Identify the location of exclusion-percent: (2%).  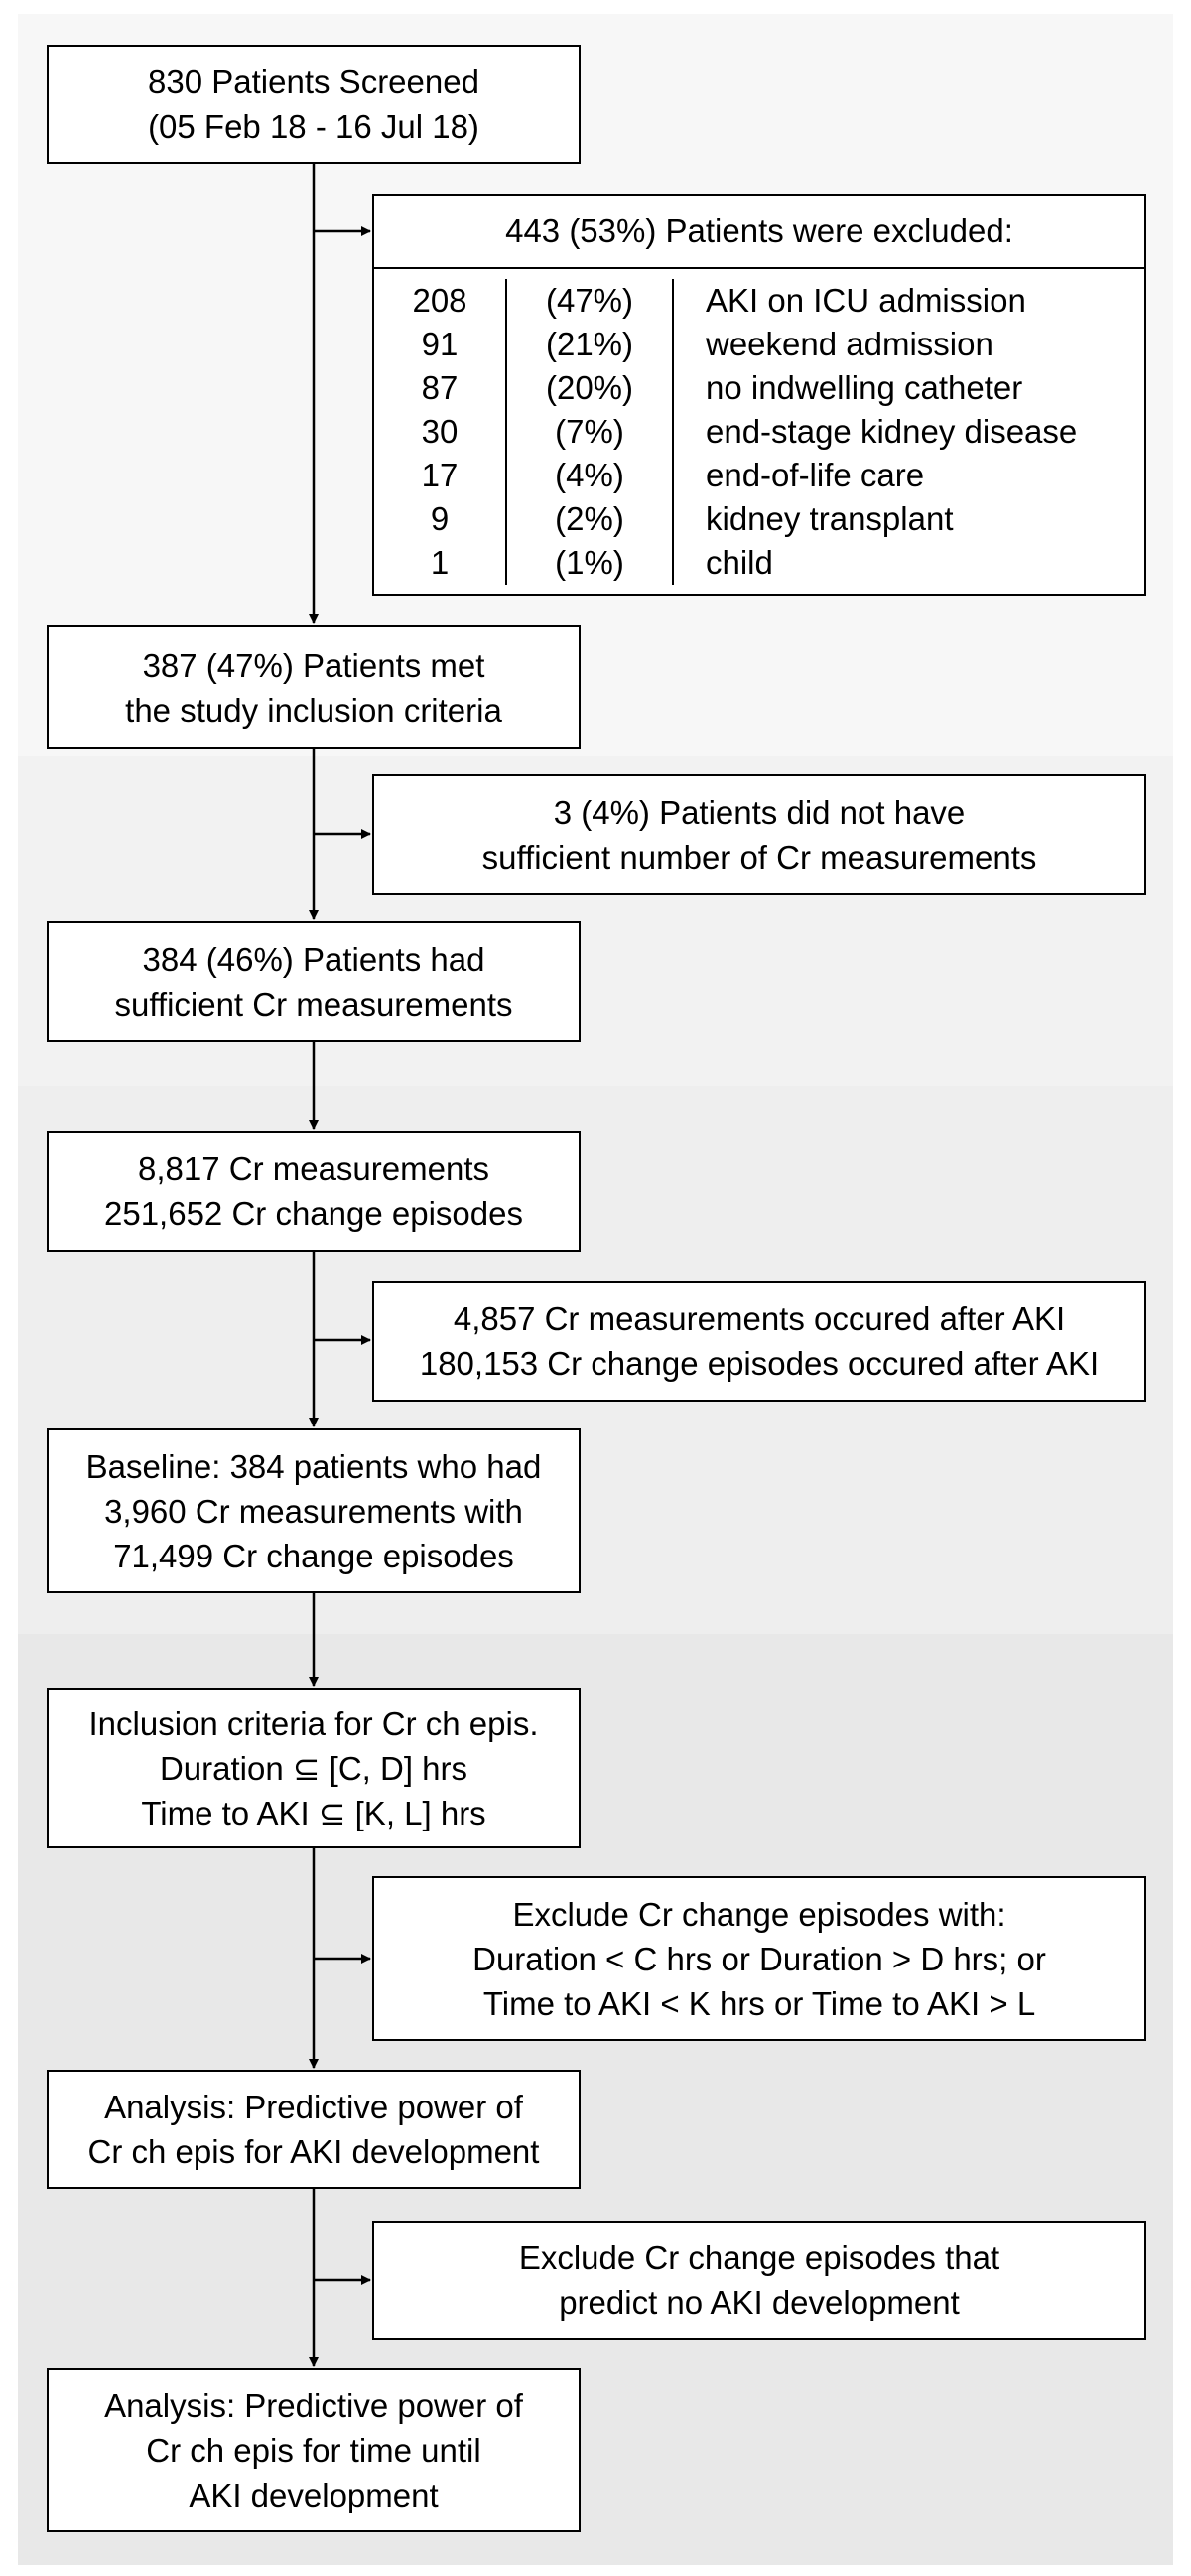
(590, 519).